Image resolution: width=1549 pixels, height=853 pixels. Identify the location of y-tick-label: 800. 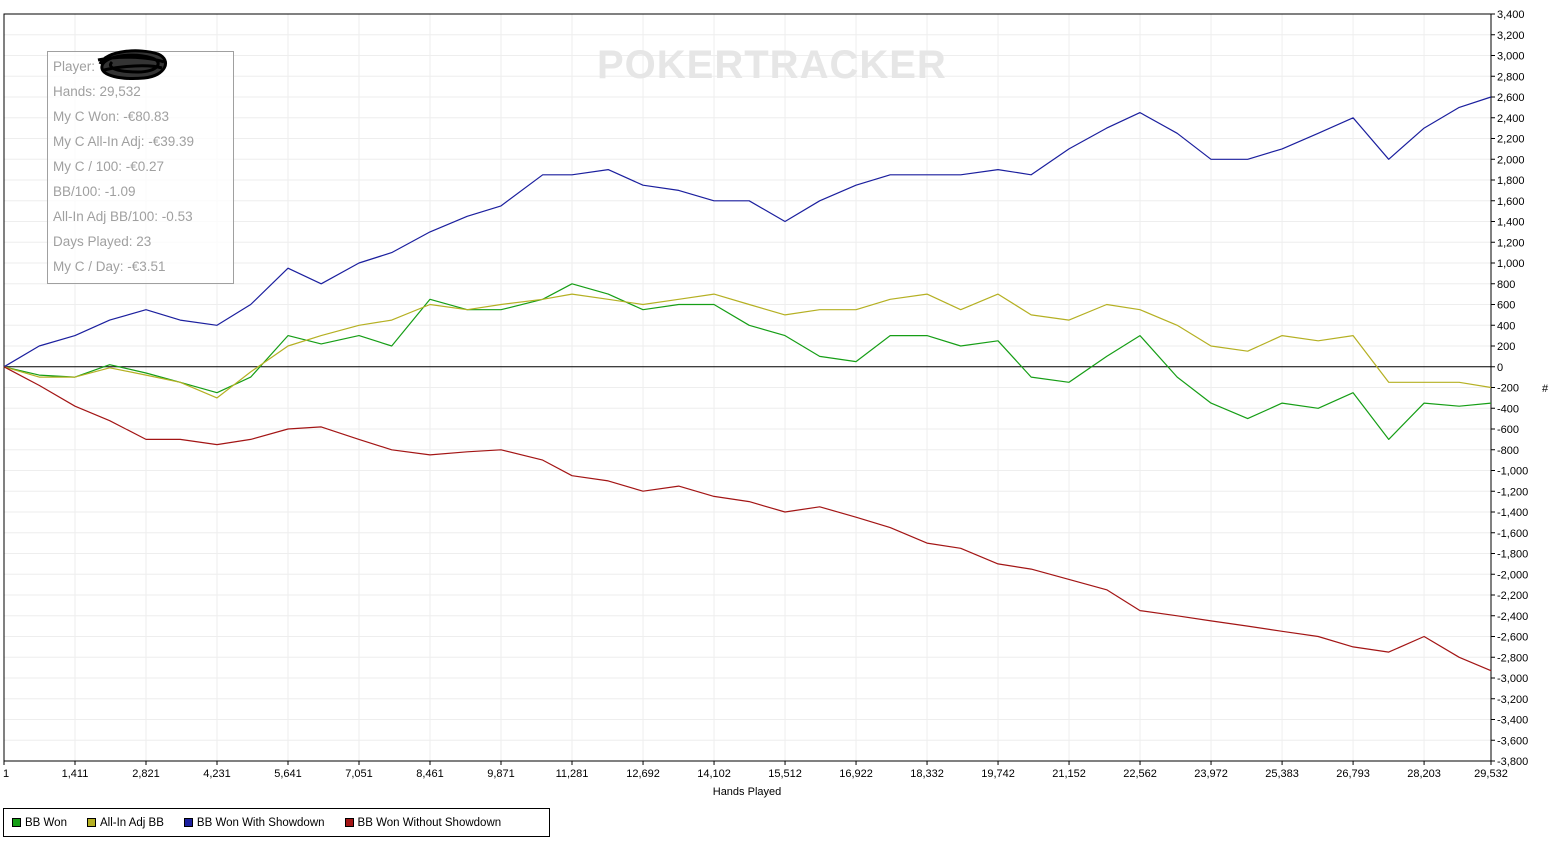
(1506, 285).